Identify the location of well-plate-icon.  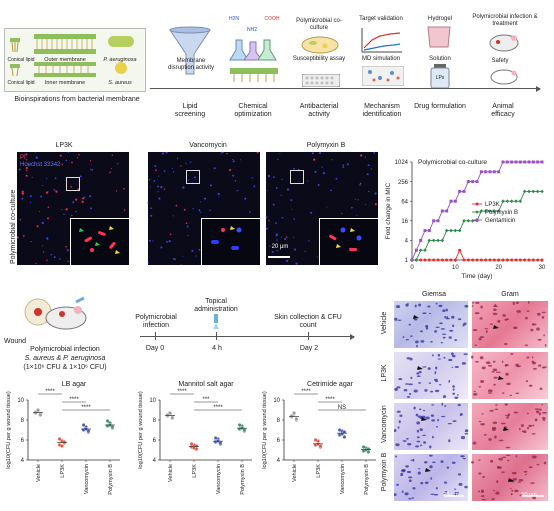
(321, 80).